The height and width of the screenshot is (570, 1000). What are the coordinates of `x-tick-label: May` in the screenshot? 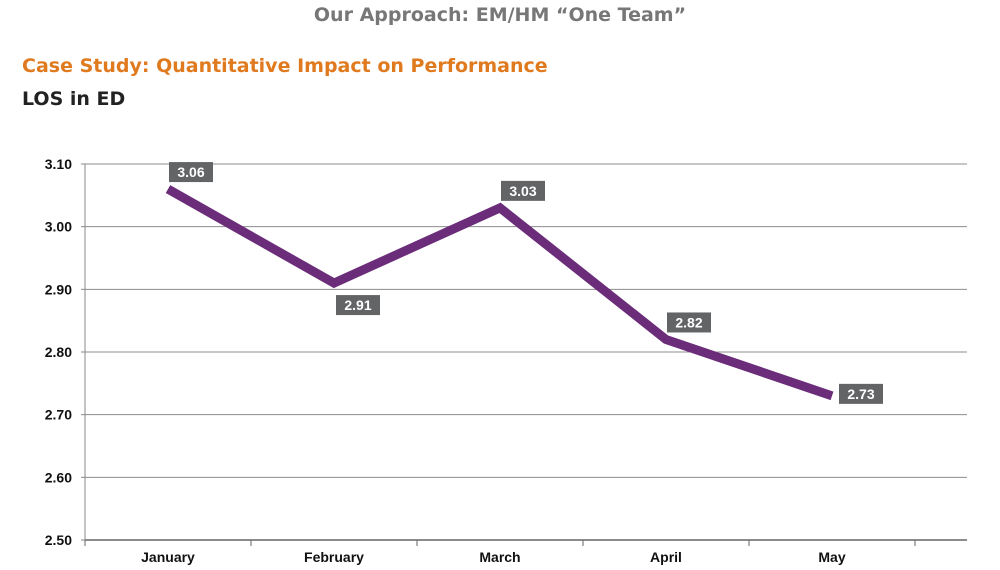 It's located at (831, 557).